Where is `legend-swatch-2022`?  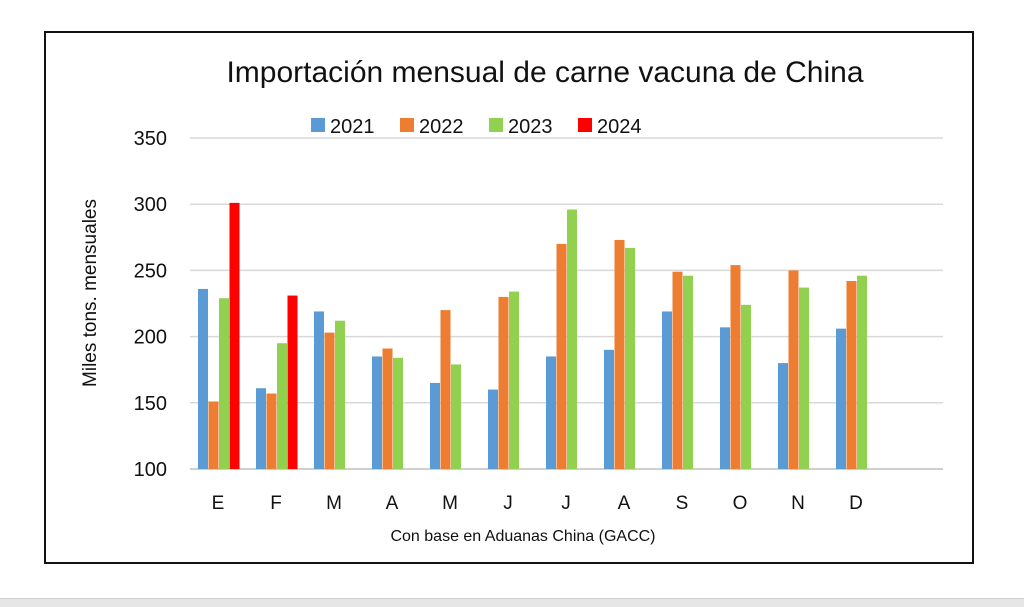 legend-swatch-2022 is located at coordinates (407, 125).